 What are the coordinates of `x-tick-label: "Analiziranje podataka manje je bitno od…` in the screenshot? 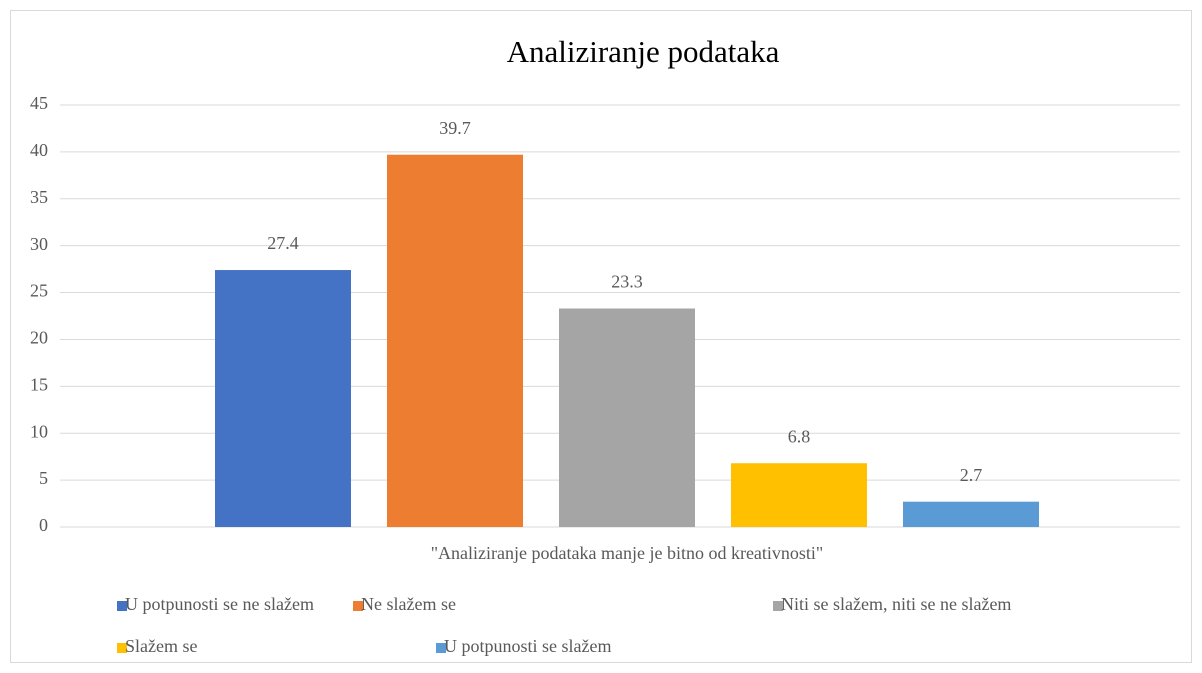 It's located at (627, 553).